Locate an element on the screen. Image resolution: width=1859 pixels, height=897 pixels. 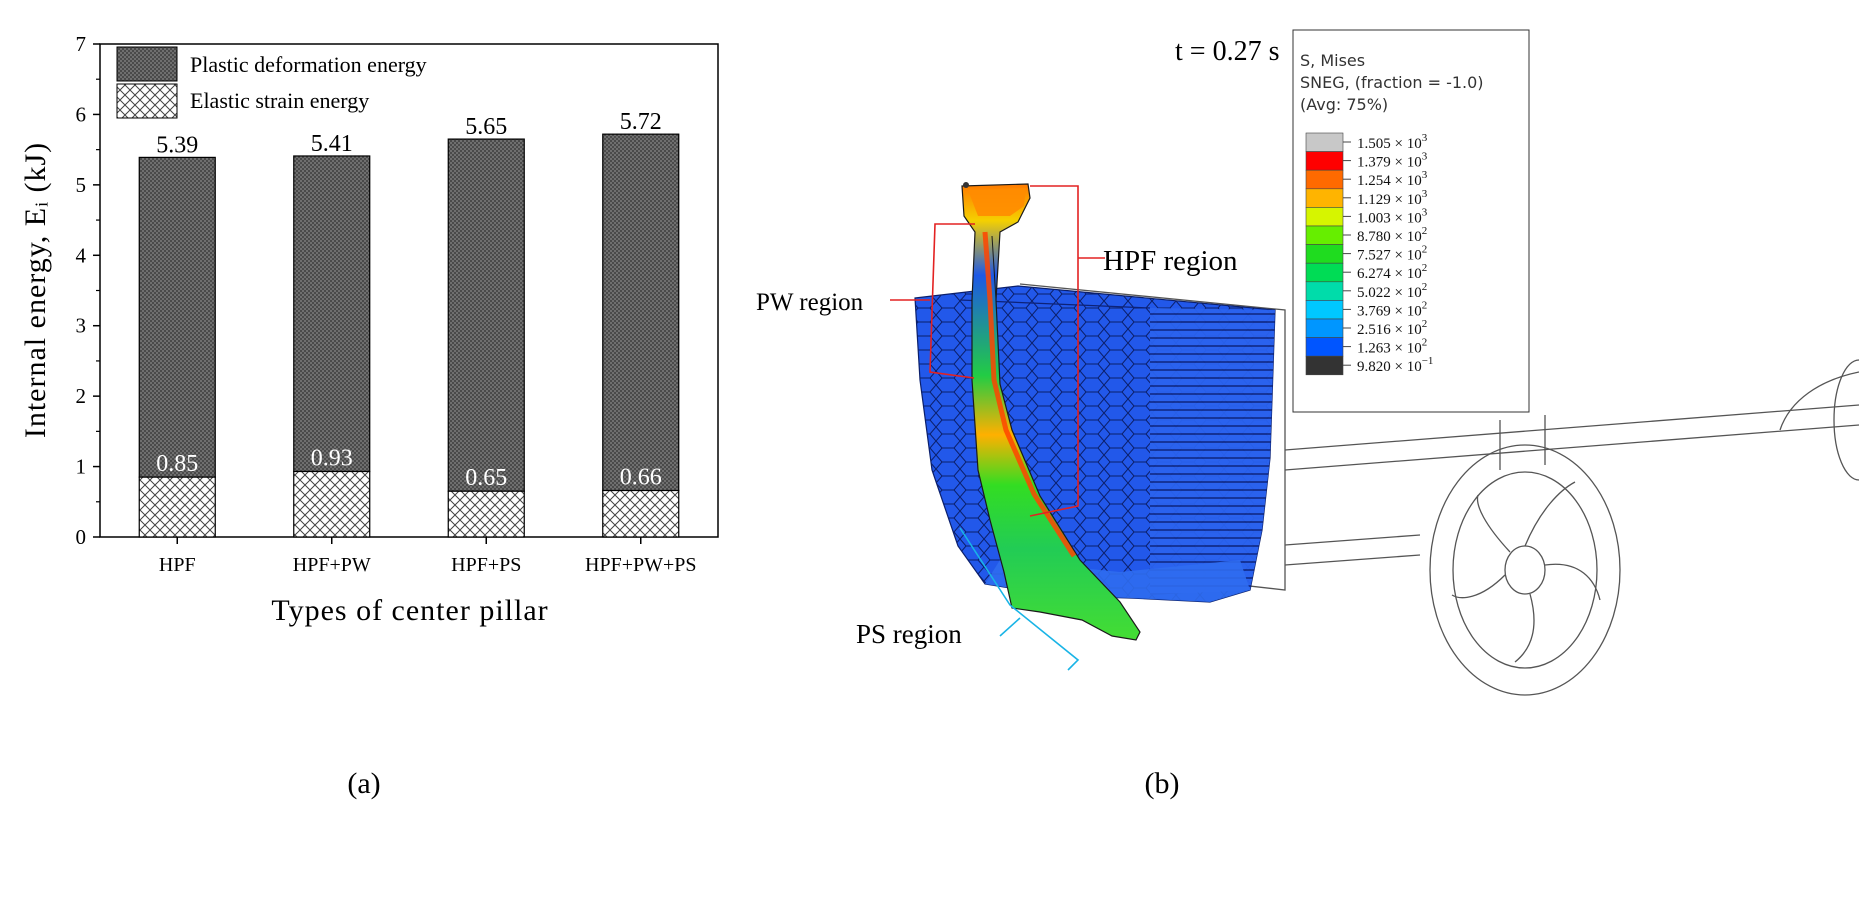
hpf-region-label: HPF region is located at coordinates (1170, 261).